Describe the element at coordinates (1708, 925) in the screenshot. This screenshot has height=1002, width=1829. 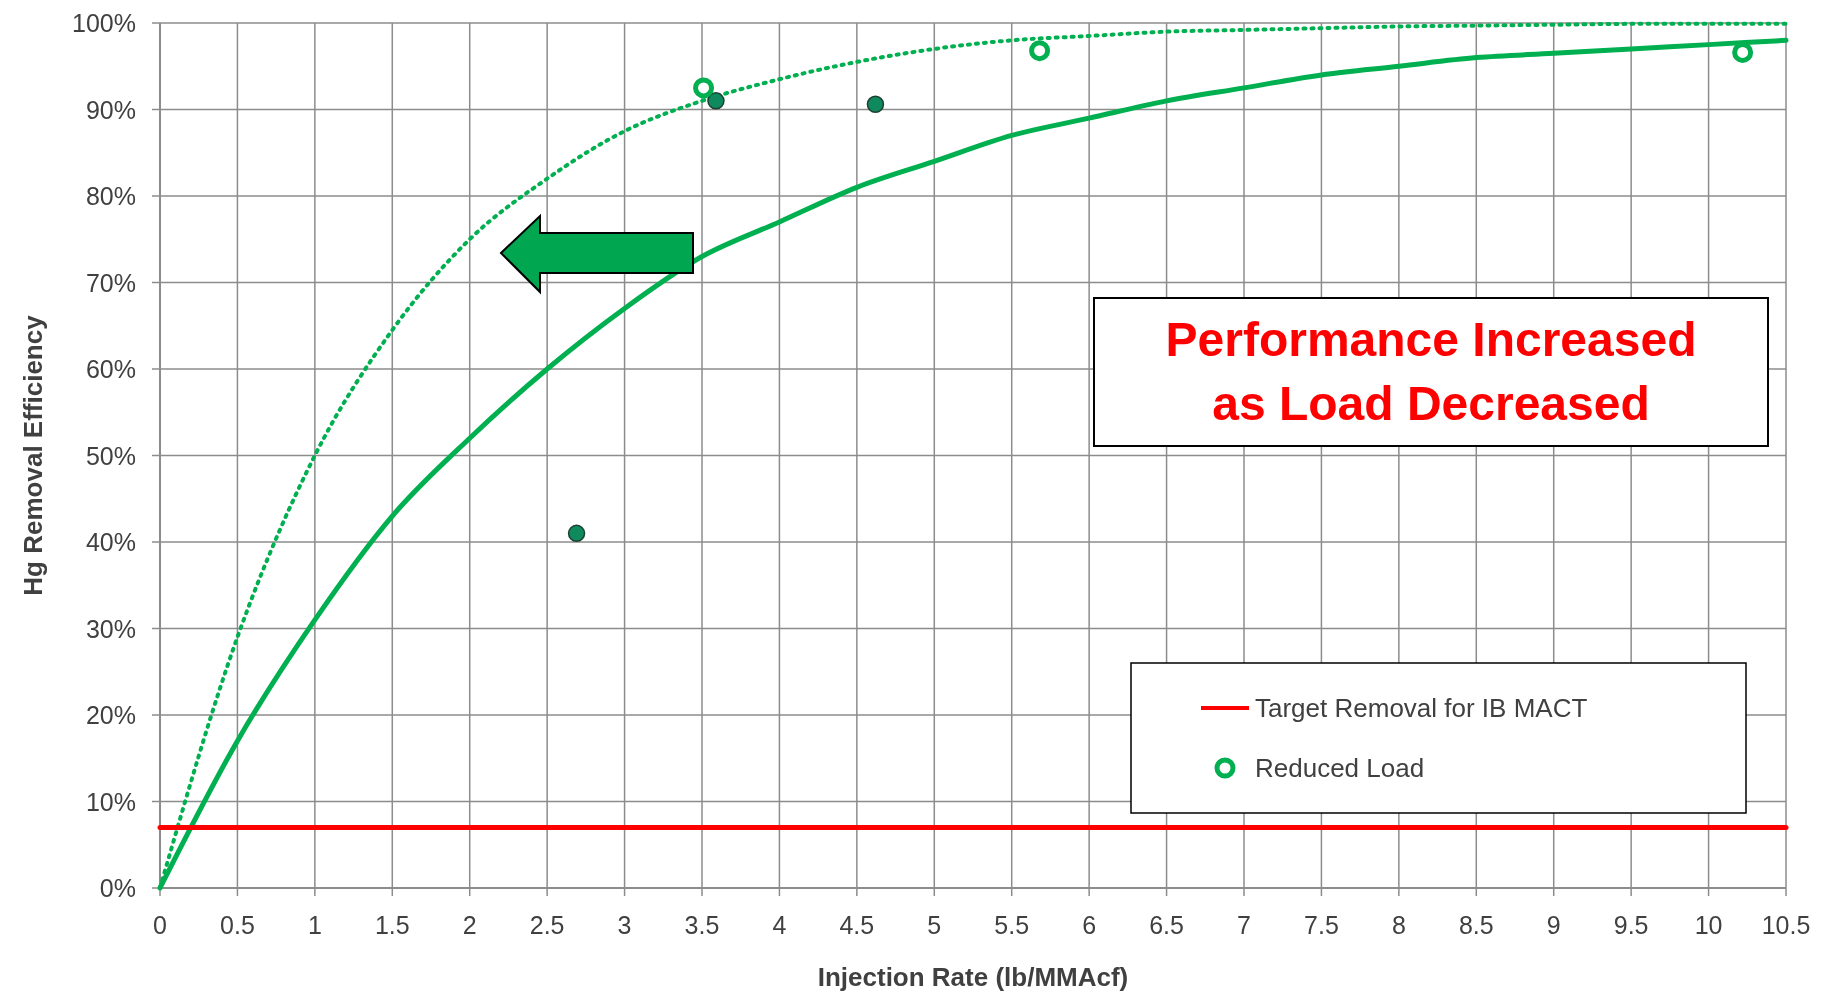
I see `x-tick-label: 10` at that location.